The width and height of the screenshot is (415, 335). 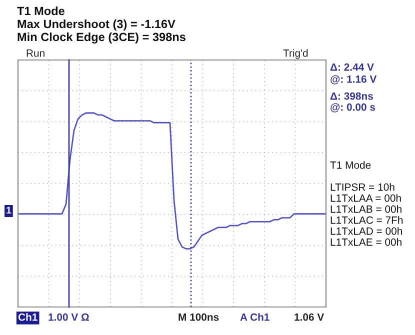 What do you see at coordinates (97, 25) in the screenshot?
I see `chart-subtitle: Max Undershoot (3) = -1.16V` at bounding box center [97, 25].